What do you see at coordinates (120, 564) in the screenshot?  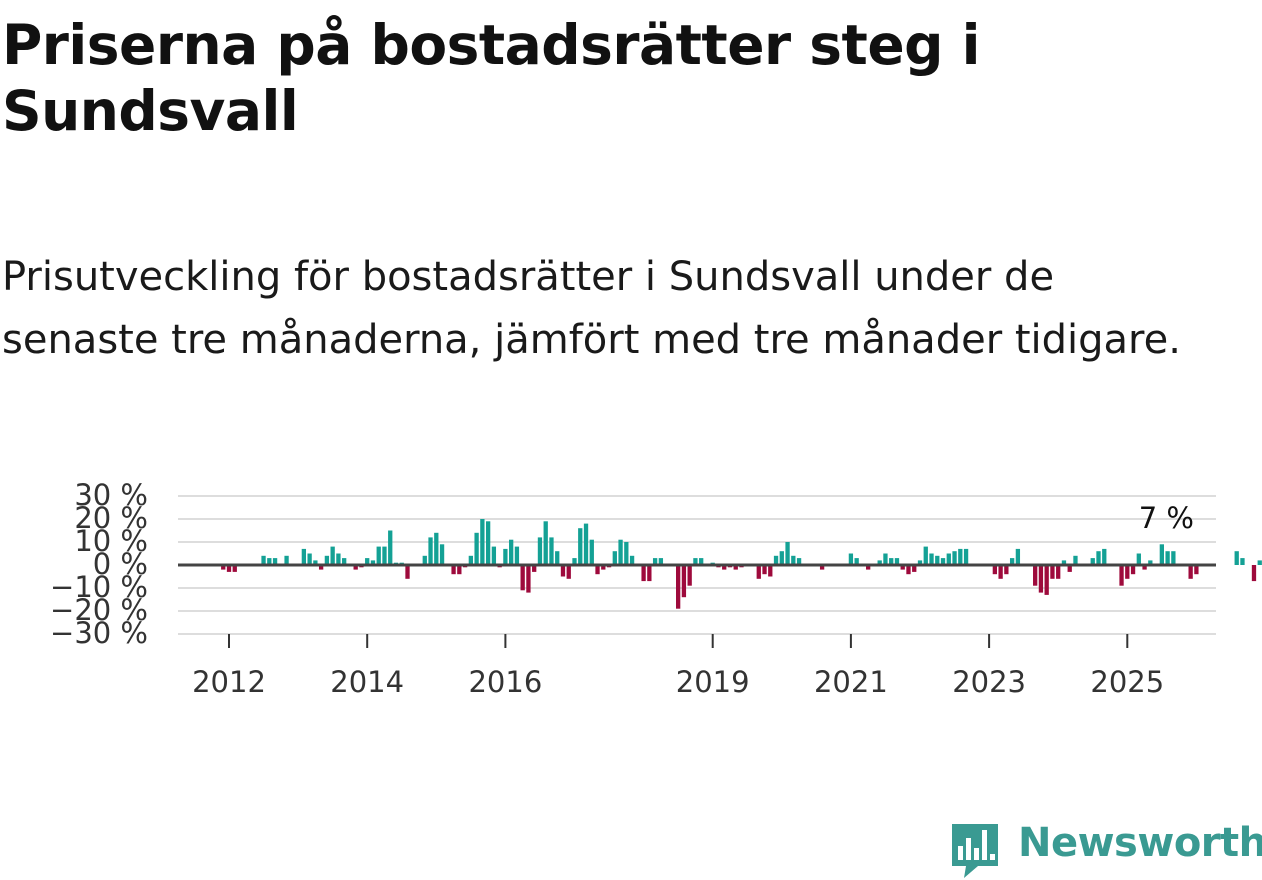 I see `y-tick-label: 0 %` at bounding box center [120, 564].